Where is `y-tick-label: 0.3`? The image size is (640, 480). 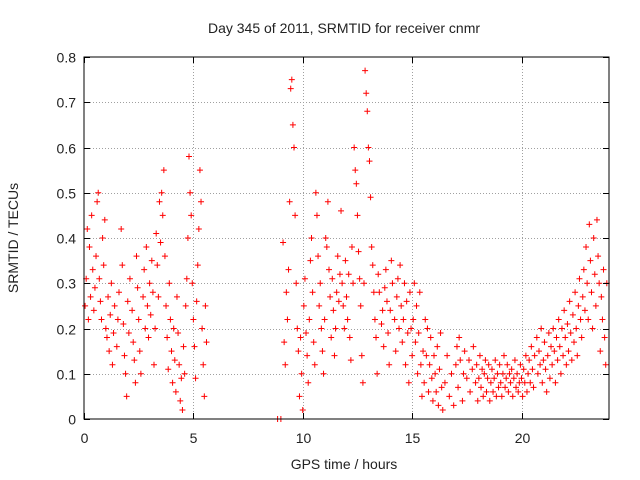
y-tick-label: 0.3 is located at coordinates (67, 284).